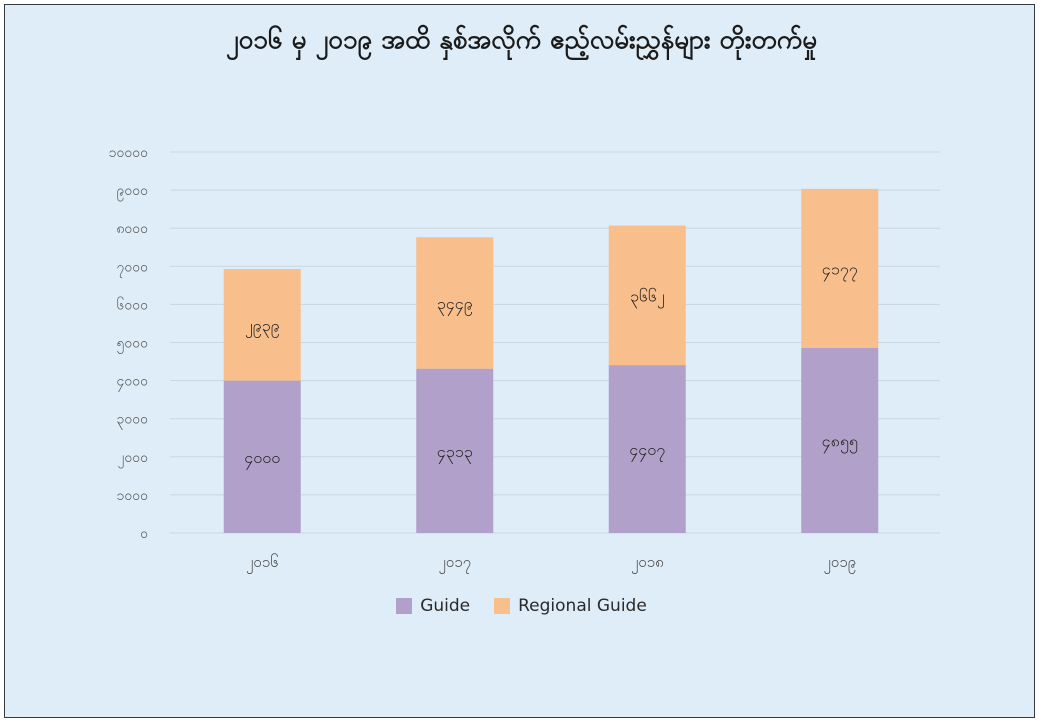  What do you see at coordinates (133, 192) in the screenshot?
I see `y-tick-label: ၉၀၀၀` at bounding box center [133, 192].